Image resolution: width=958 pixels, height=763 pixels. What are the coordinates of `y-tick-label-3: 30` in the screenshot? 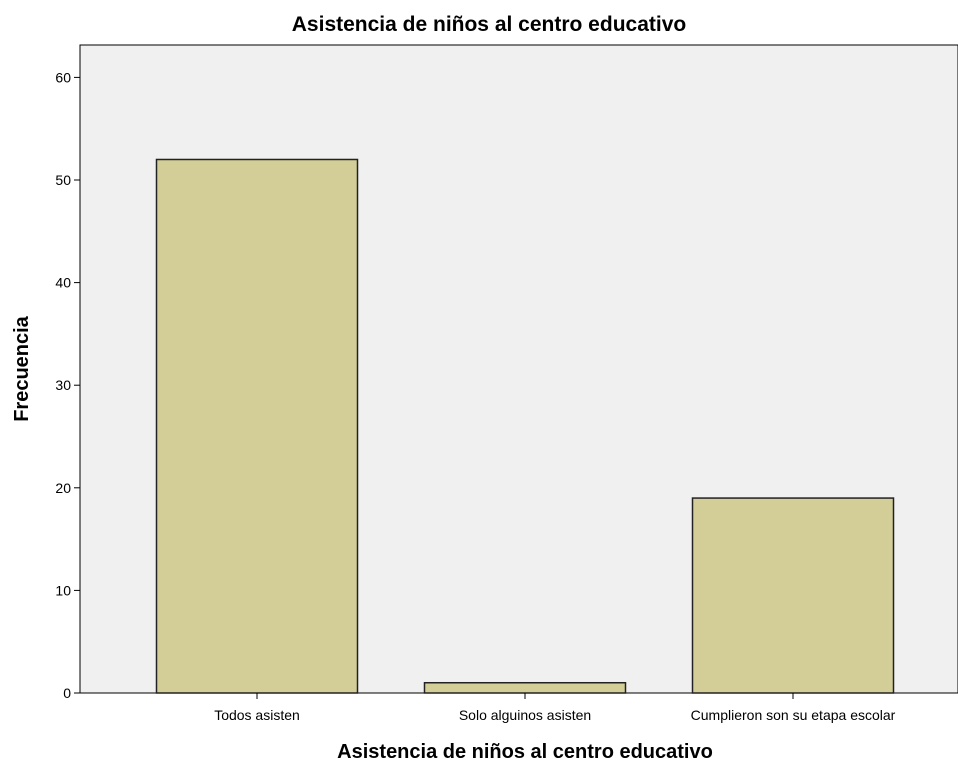 It's located at (63, 385).